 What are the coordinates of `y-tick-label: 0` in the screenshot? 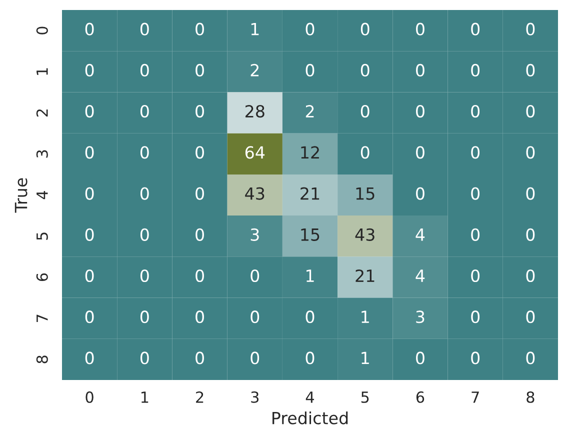 It's located at (42, 30).